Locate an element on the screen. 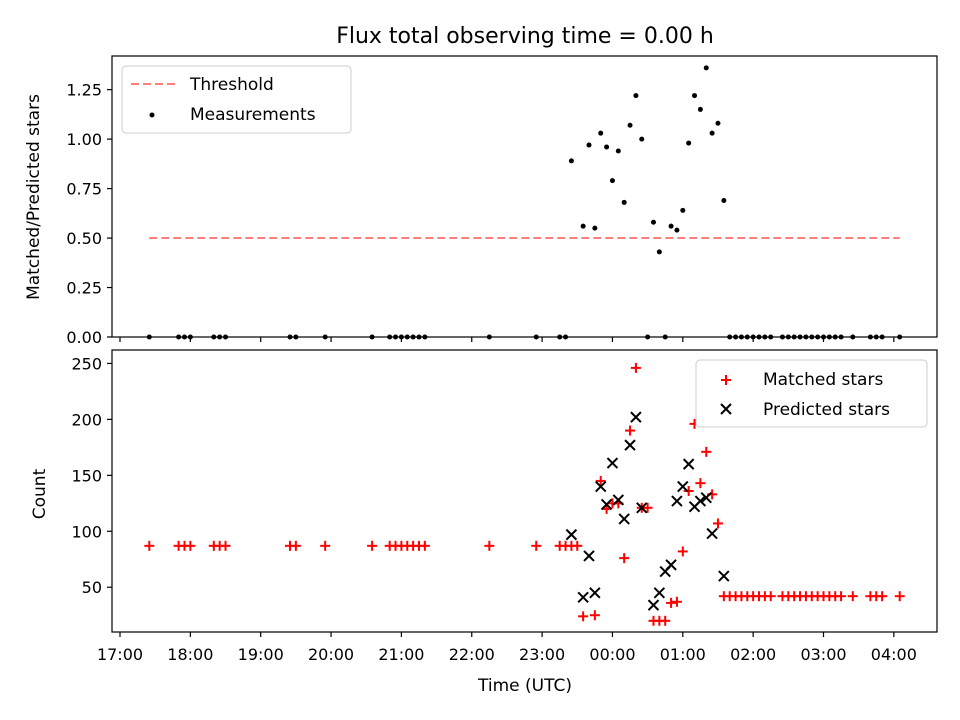 The height and width of the screenshot is (720, 960). top-y-tick-label: 0.50 is located at coordinates (84, 238).